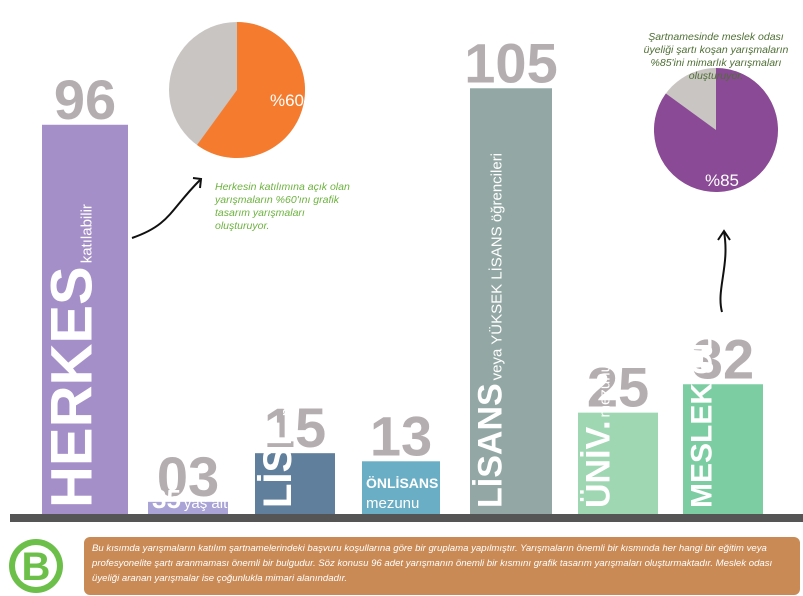 The width and height of the screenshot is (803, 596). Describe the element at coordinates (402, 483) in the screenshot. I see `category-label: ÖNLİSANS` at that location.